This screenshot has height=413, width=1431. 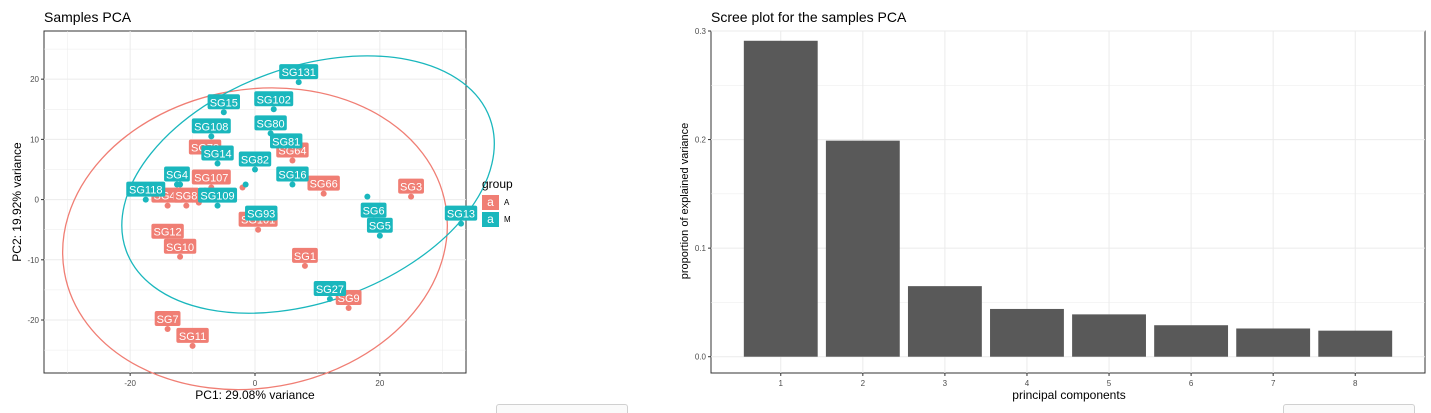 I want to click on pca-label-text: SG93, so click(x=261, y=215).